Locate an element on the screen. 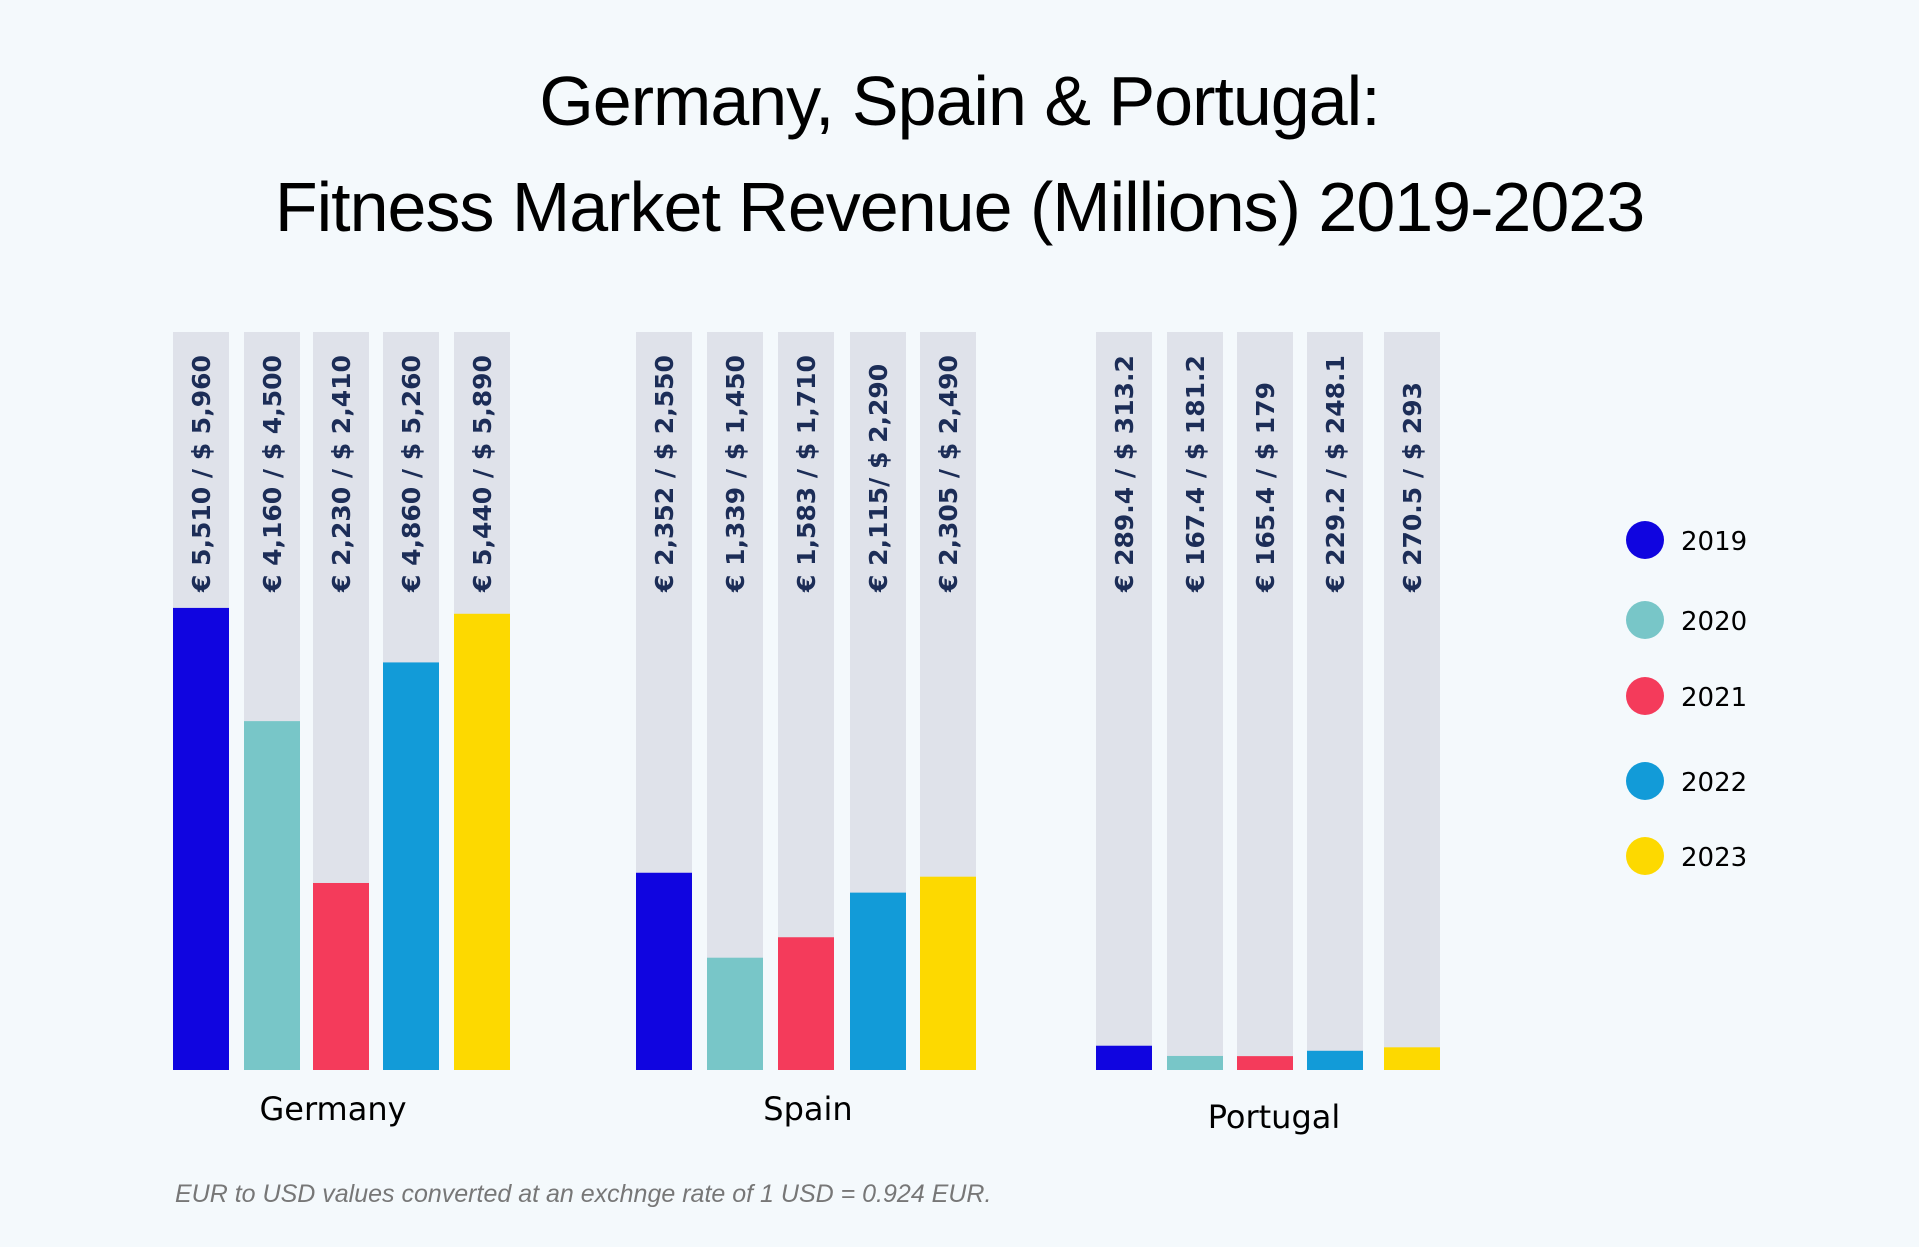 This screenshot has height=1247, width=1919. bar-track-portugal-2020 is located at coordinates (1195, 701).